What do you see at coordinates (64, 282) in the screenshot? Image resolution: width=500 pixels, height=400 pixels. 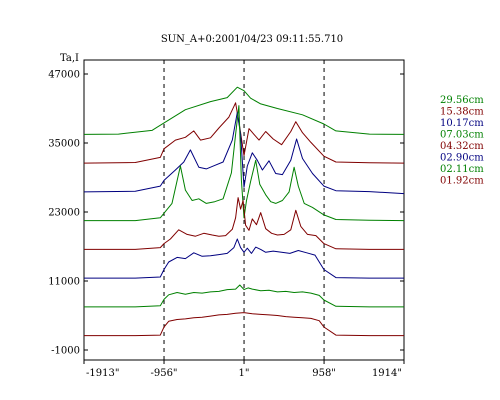 I see `y-tick-label-1: 11000` at bounding box center [64, 282].